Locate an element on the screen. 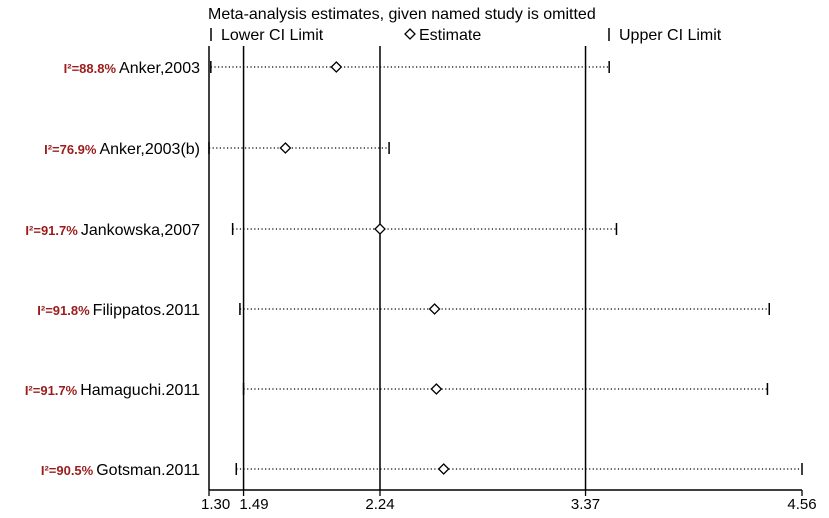  heterogeneity-label: I²=90.5% is located at coordinates (67, 470).